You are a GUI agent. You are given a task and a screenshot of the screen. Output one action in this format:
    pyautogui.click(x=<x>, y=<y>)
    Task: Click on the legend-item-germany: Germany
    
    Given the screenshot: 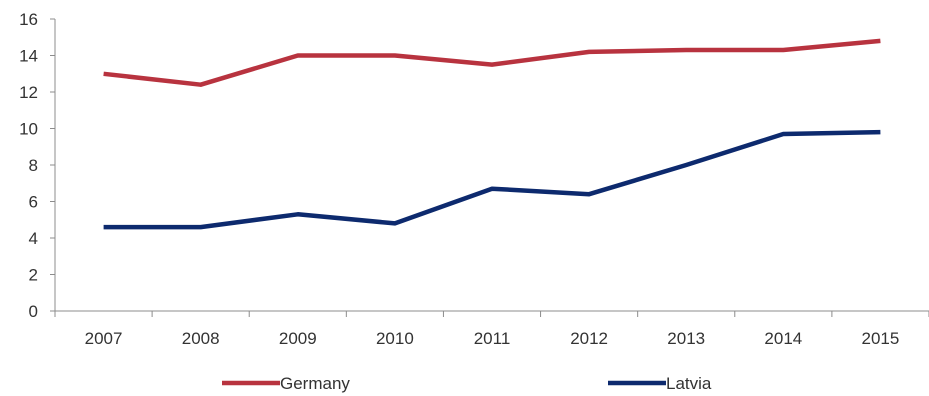 What is the action you would take?
    pyautogui.click(x=286, y=383)
    